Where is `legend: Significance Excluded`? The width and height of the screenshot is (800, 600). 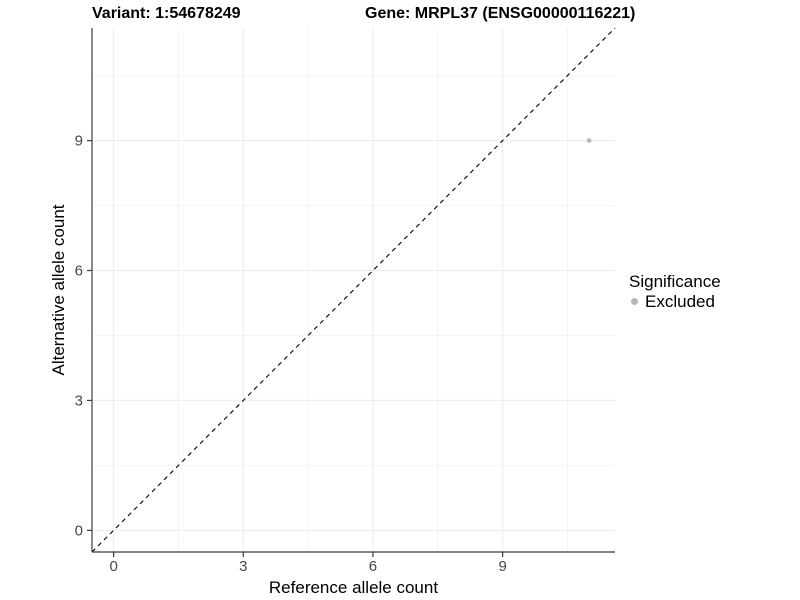
legend: Significance Excluded is located at coordinates (675, 291).